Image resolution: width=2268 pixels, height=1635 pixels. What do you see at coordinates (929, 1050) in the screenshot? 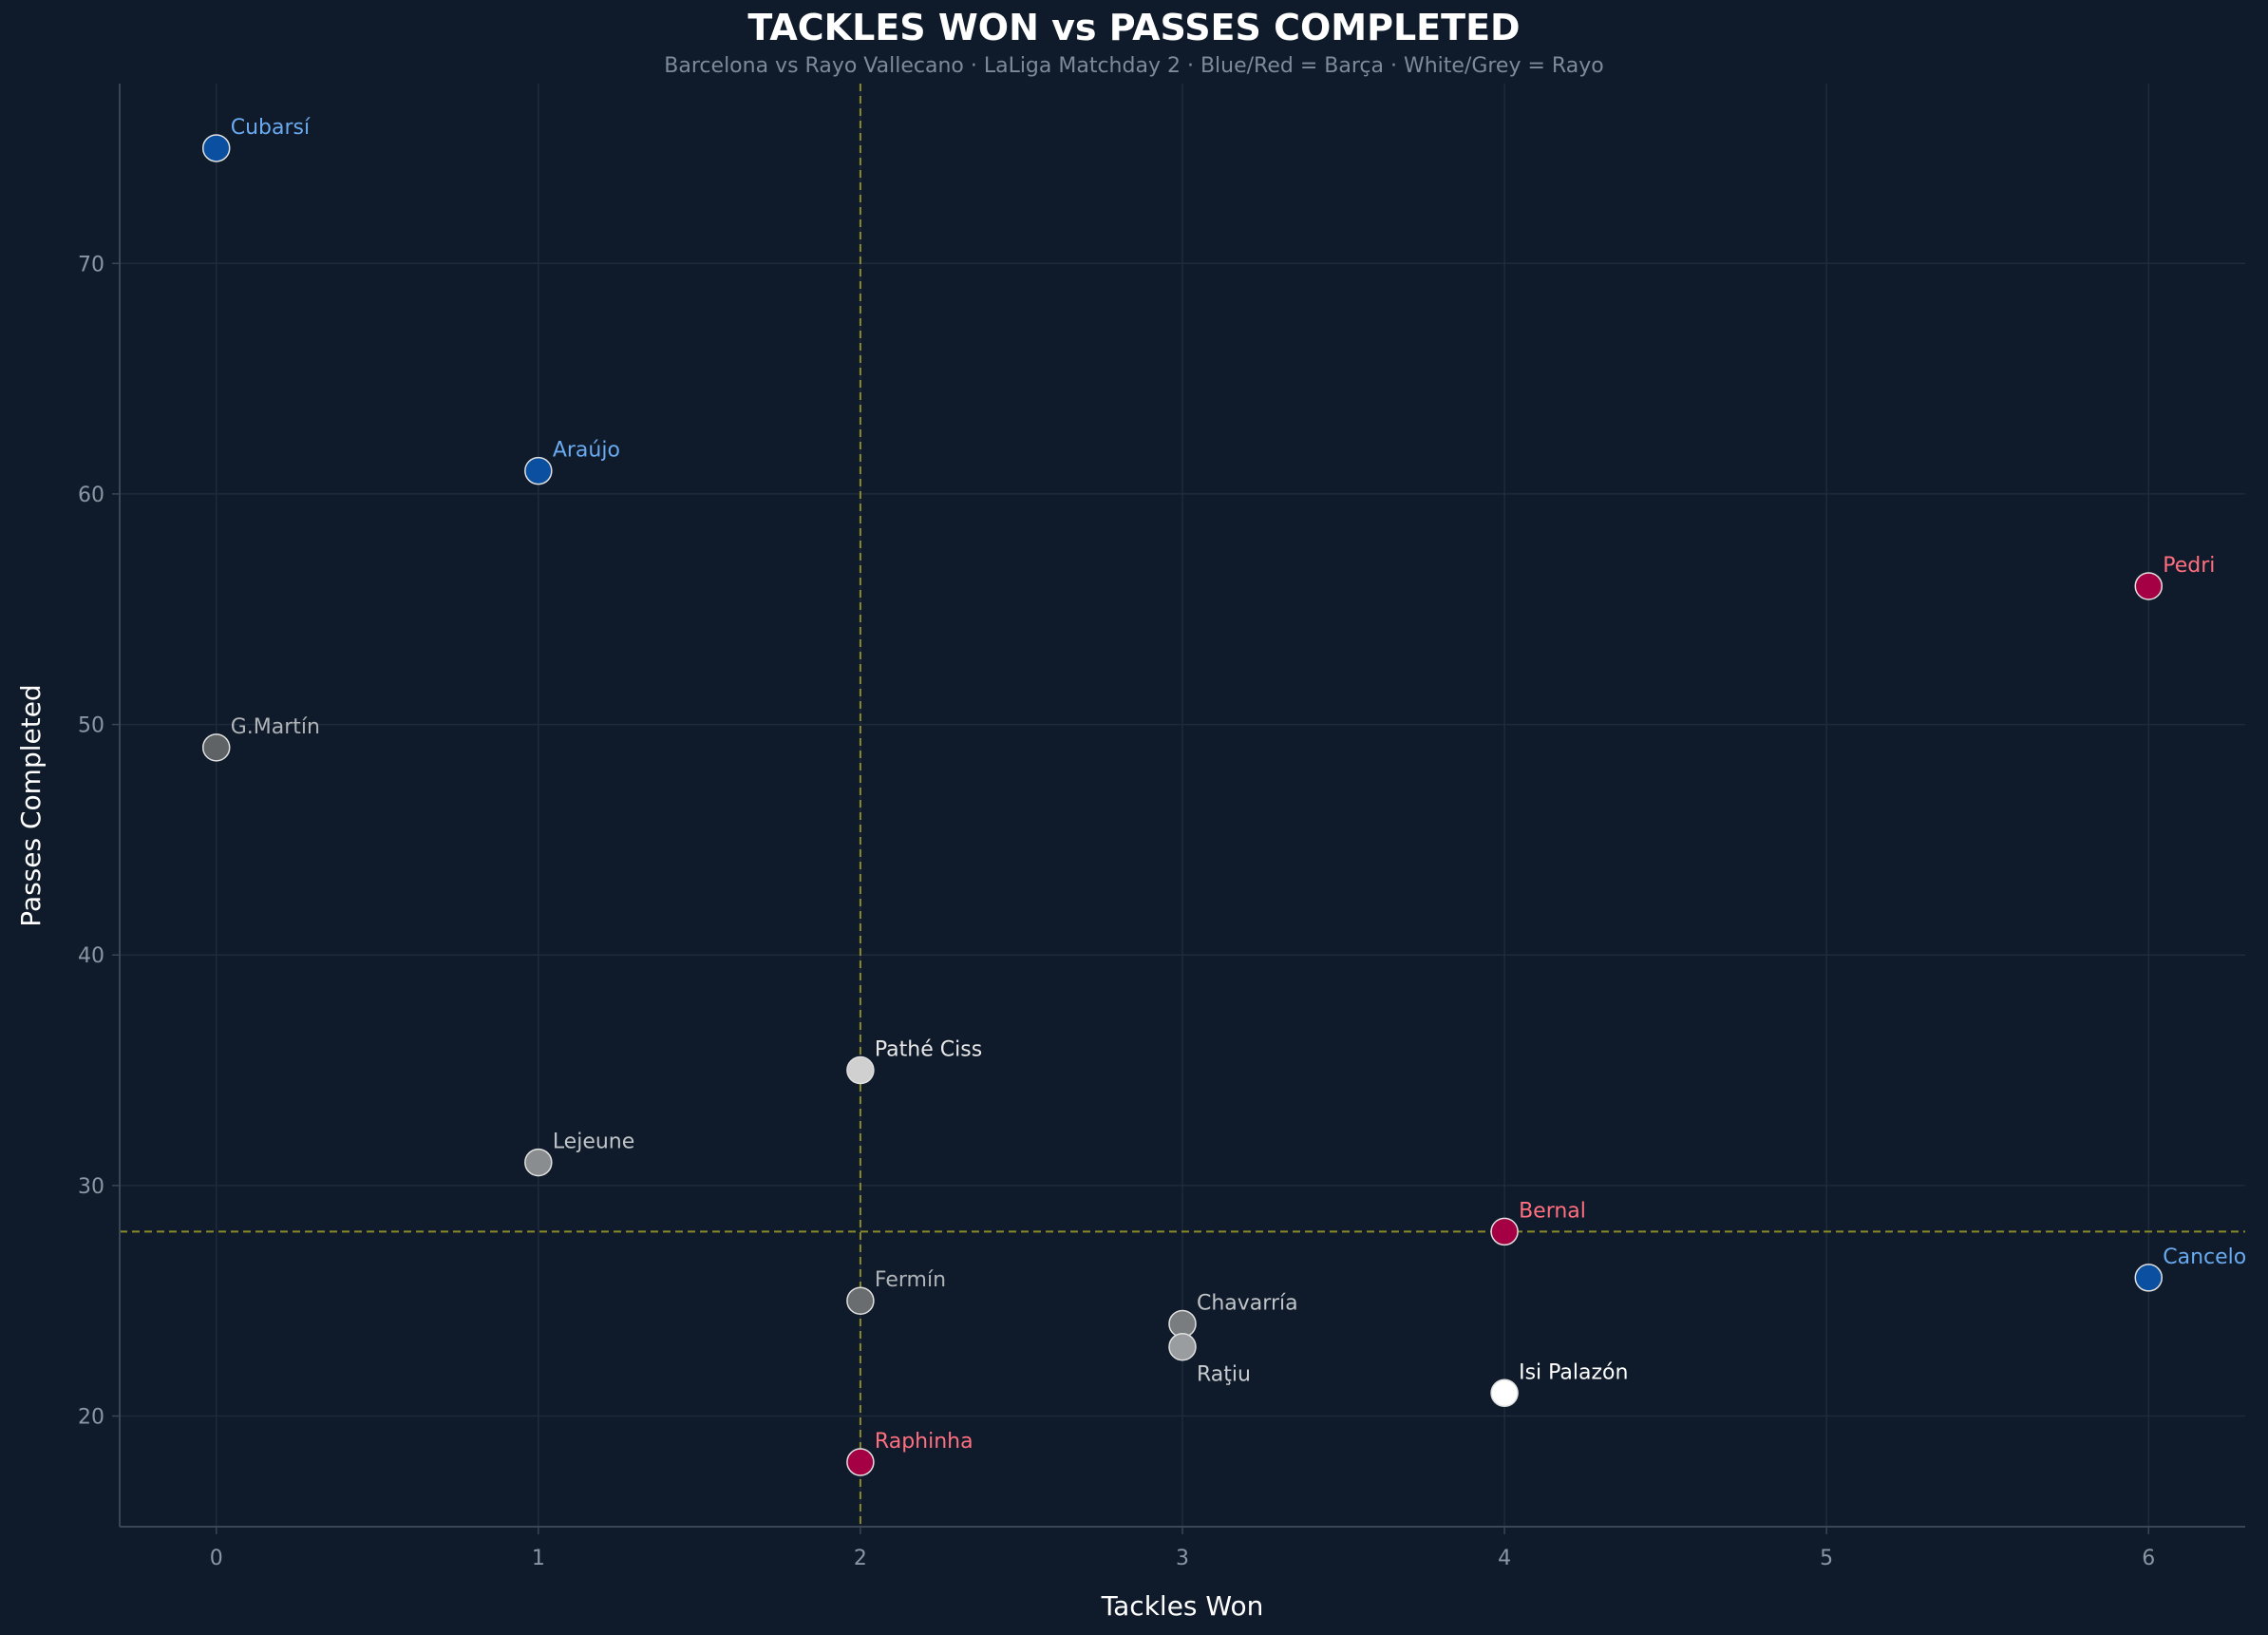
I see `point-label: Pathé Ciss` at bounding box center [929, 1050].